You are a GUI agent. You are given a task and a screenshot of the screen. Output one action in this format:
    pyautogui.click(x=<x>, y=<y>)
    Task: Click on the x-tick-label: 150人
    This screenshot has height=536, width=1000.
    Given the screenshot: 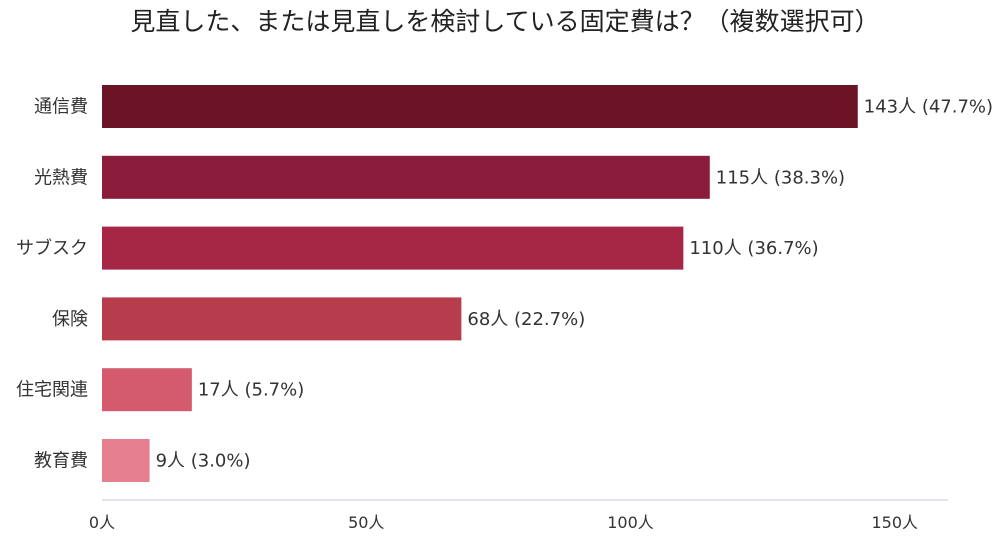 What is the action you would take?
    pyautogui.click(x=894, y=522)
    